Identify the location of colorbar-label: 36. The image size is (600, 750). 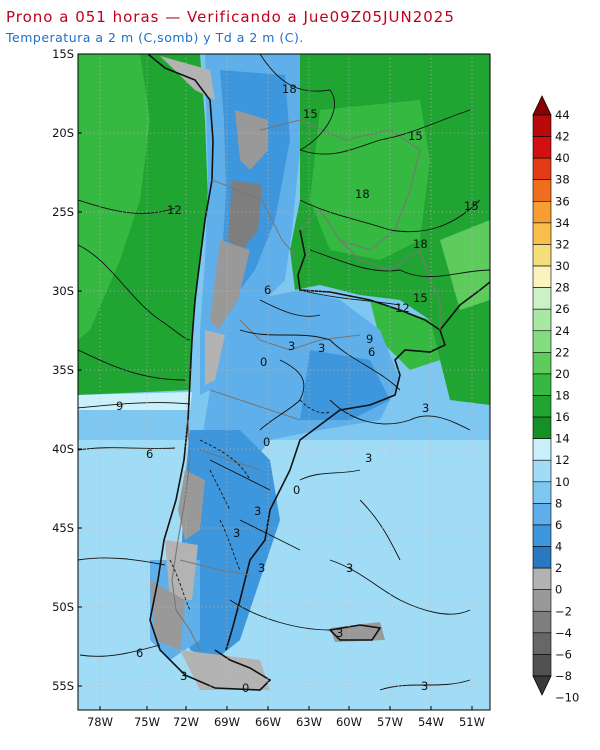
(562, 201).